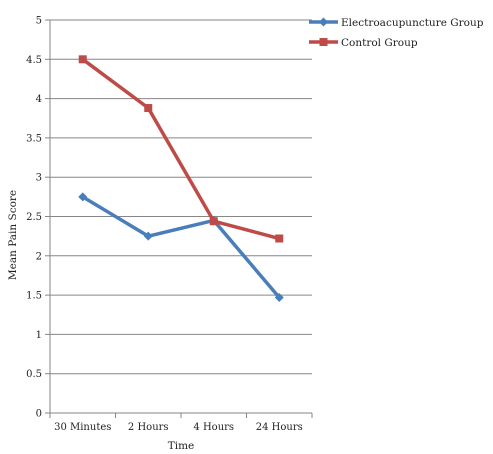  What do you see at coordinates (13, 235) in the screenshot?
I see `y-axis-title: Mean Pain Score` at bounding box center [13, 235].